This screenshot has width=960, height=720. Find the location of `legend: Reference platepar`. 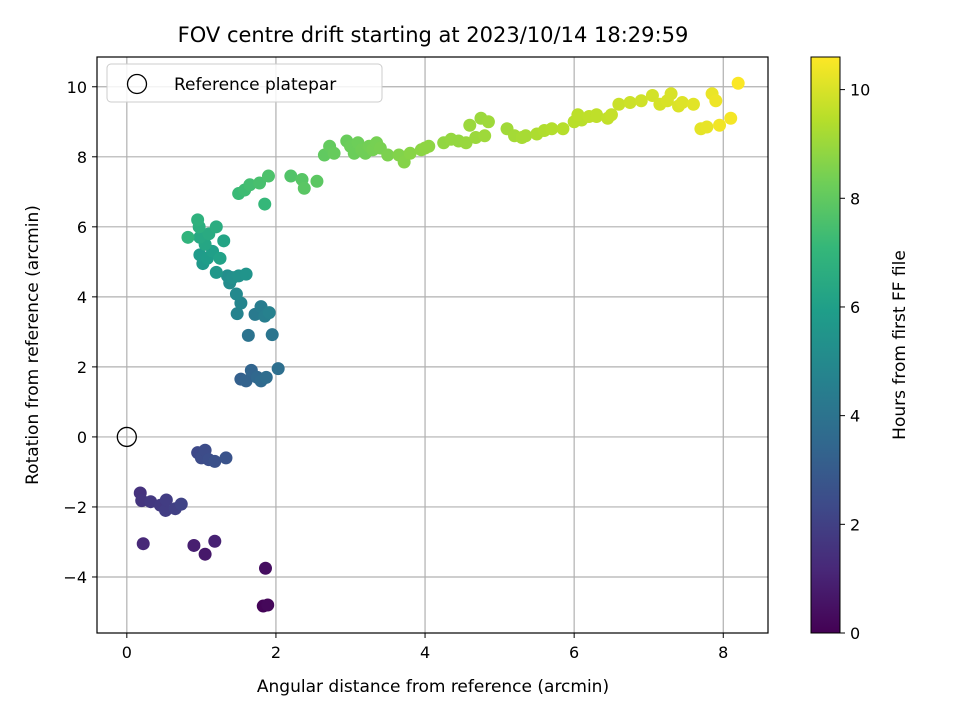

legend: Reference platepar is located at coordinates (244, 83).